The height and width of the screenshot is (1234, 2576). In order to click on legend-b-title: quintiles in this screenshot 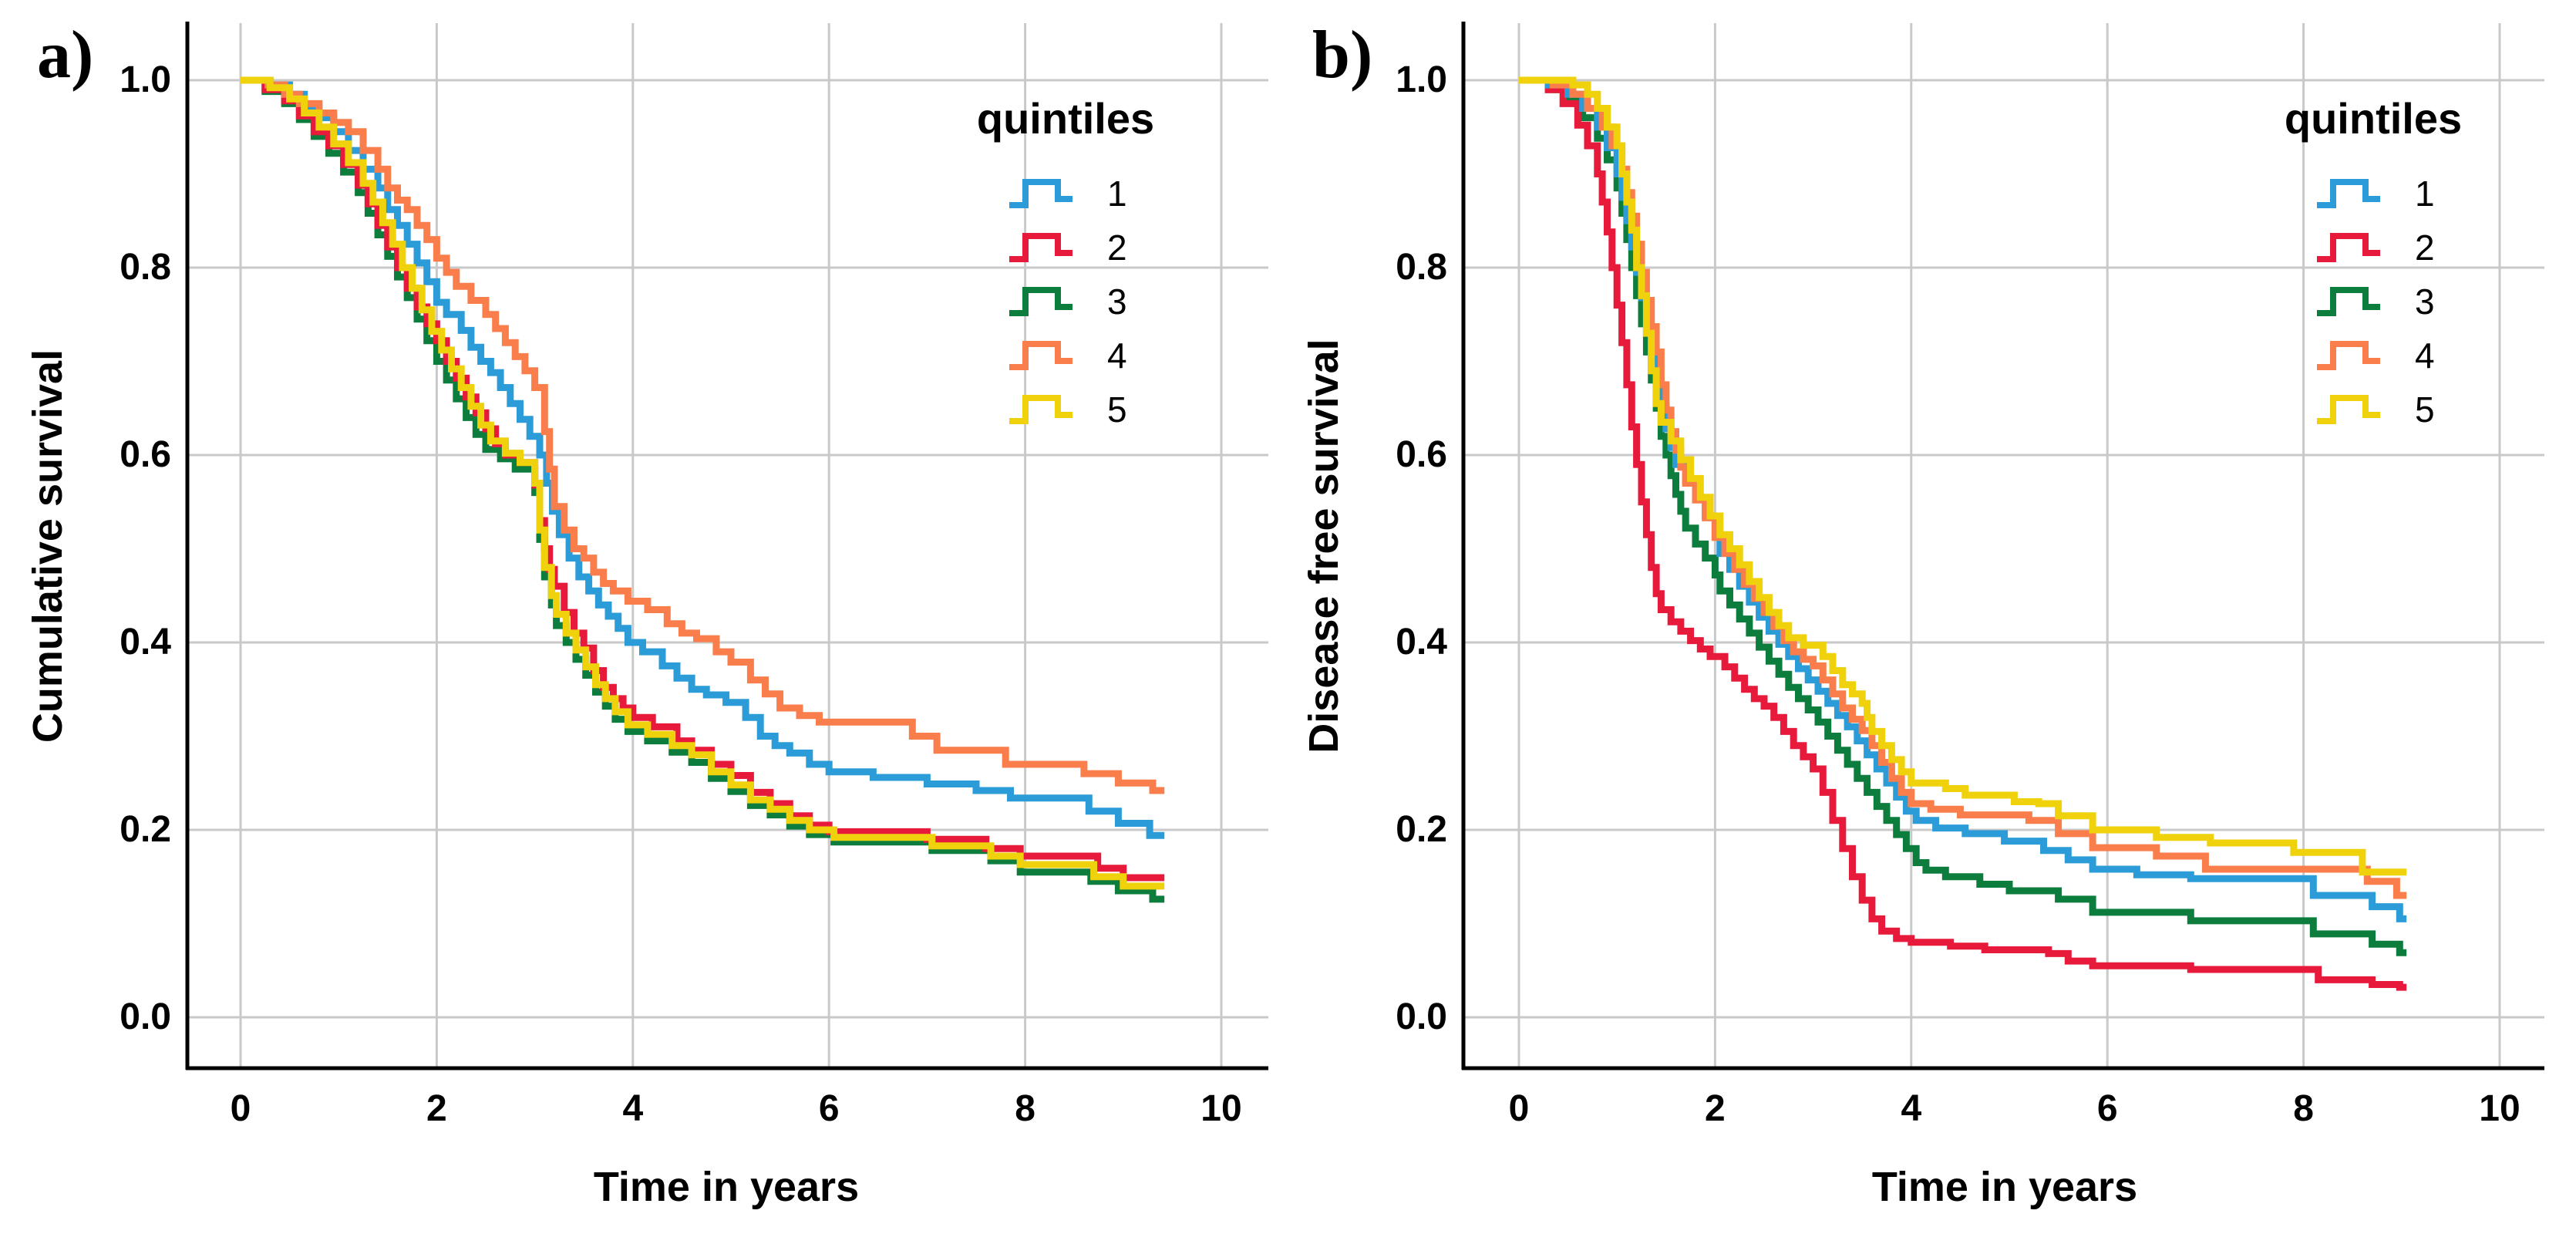, I will do `click(2373, 118)`.